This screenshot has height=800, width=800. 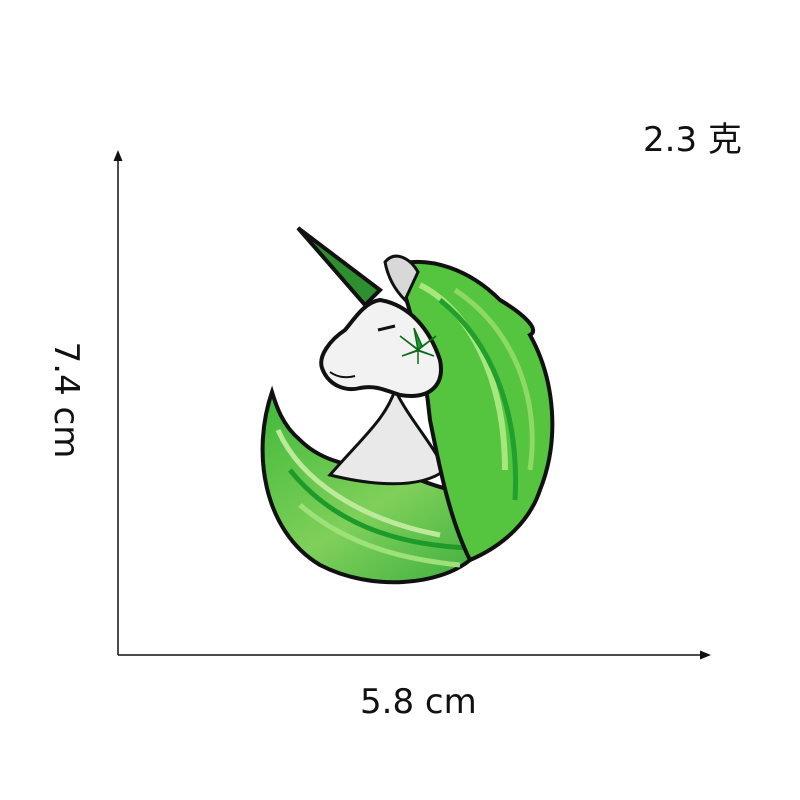 I want to click on weight-label: 2.3 克, so click(x=692, y=140).